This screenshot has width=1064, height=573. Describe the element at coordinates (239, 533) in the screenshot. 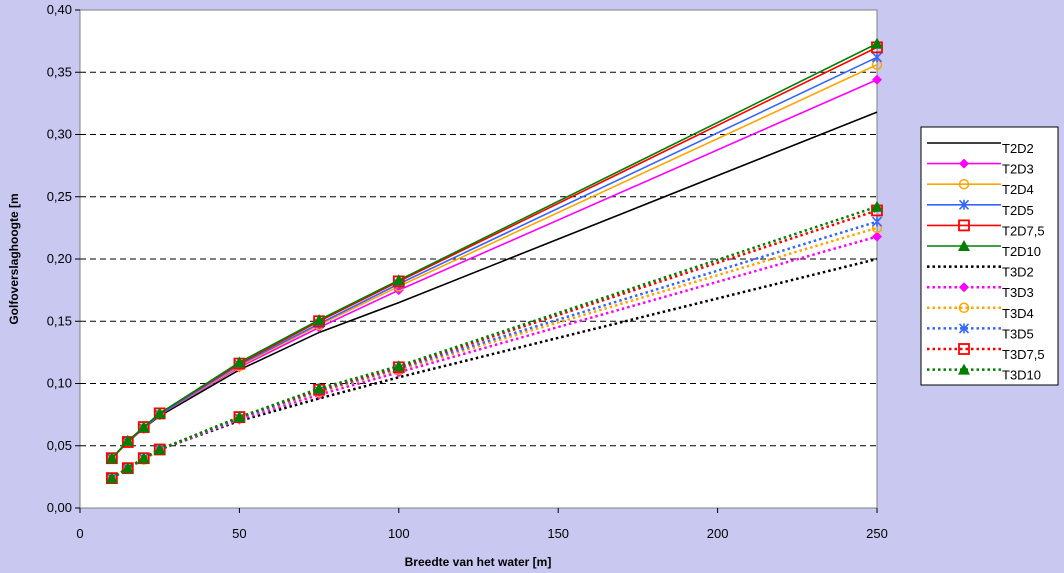

I see `x-tick-label: 50` at that location.